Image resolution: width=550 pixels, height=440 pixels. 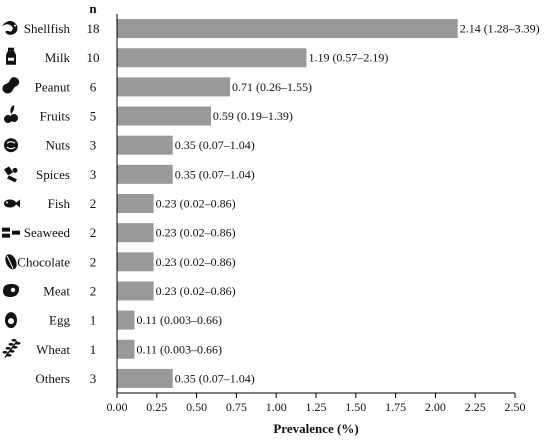 What do you see at coordinates (11, 56) in the screenshot?
I see `milk-carton-icon` at bounding box center [11, 56].